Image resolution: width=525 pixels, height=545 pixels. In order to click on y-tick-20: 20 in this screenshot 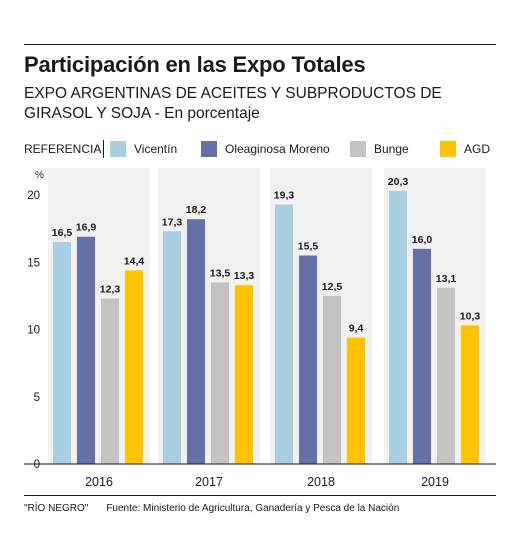, I will do `click(33, 196)`.